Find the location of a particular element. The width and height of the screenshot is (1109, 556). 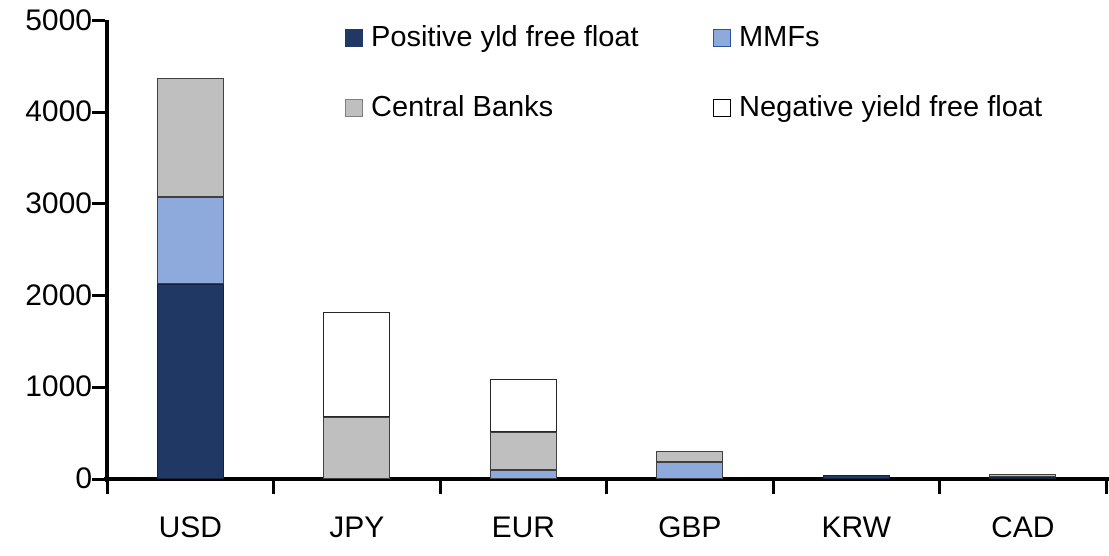

bar-segment-eur-mmfs is located at coordinates (523, 474).